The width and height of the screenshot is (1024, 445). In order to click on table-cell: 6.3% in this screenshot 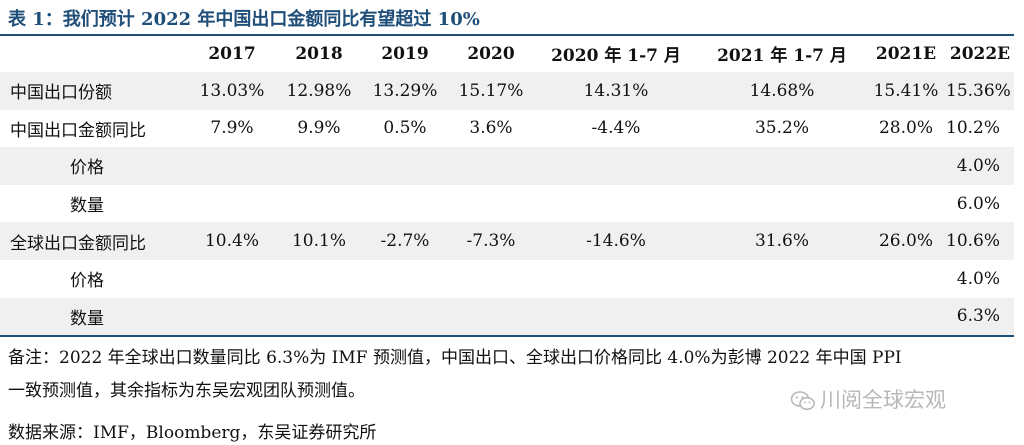, I will do `click(980, 316)`.